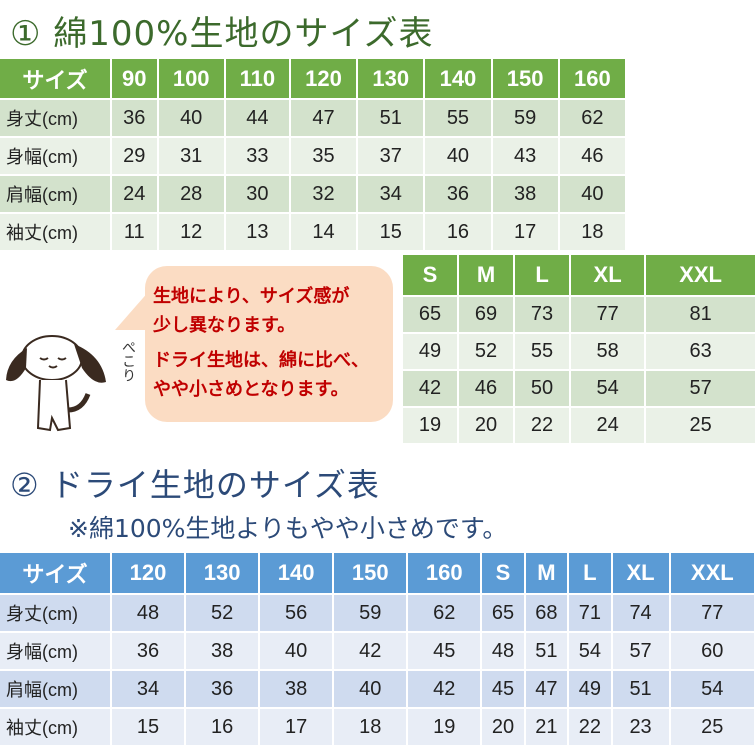 The image size is (756, 756). Describe the element at coordinates (712, 651) in the screenshot. I see `value-cell: 60` at that location.